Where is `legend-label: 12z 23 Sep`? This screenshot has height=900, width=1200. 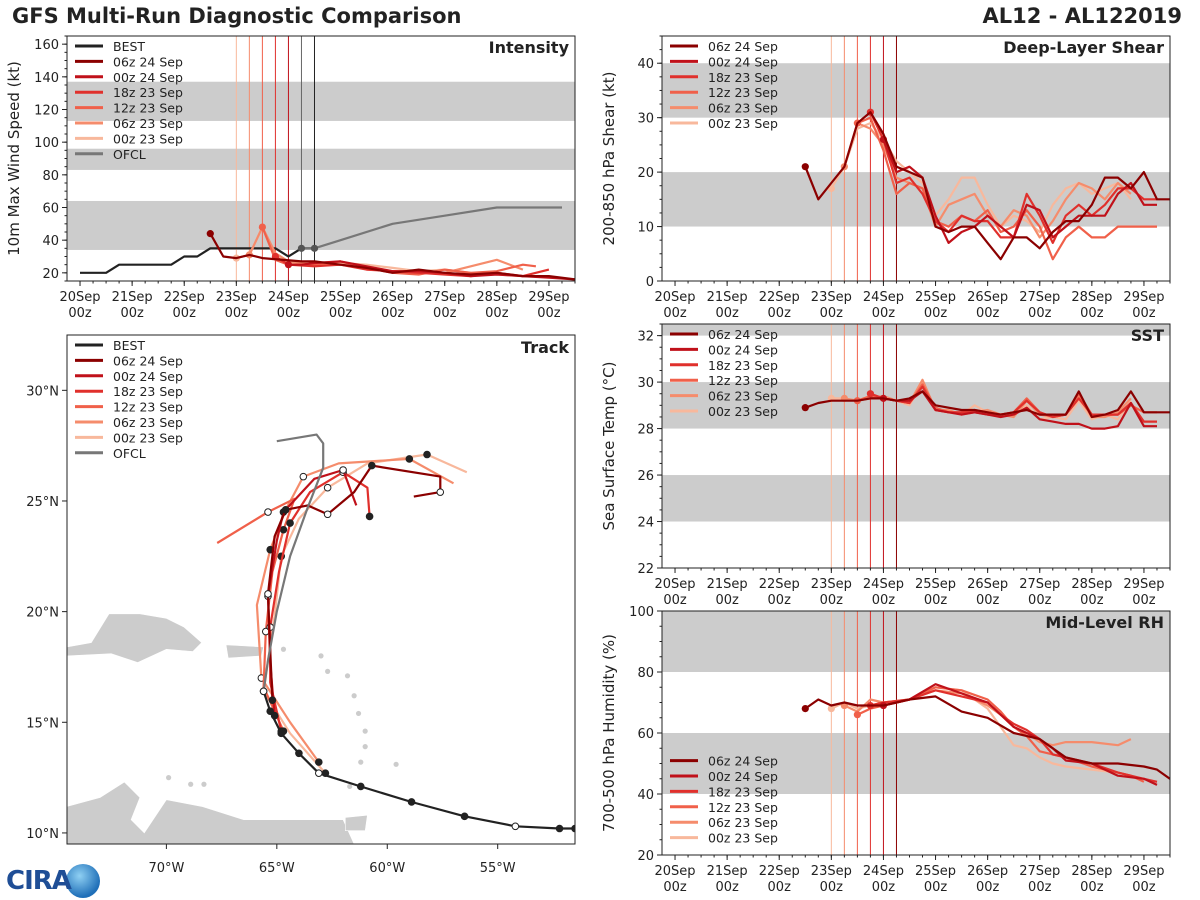 legend-label: 12z 23 Sep is located at coordinates (743, 807).